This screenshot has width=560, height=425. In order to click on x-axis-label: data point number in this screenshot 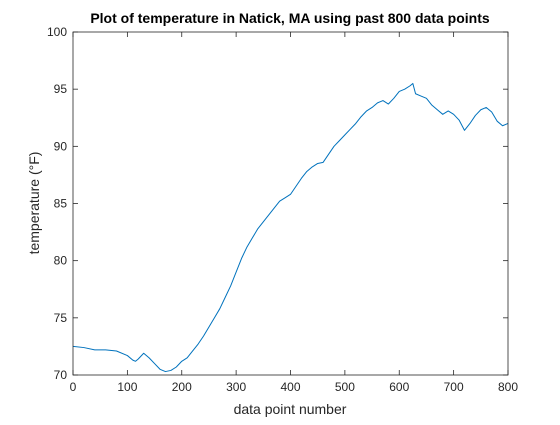, I will do `click(290, 409)`.